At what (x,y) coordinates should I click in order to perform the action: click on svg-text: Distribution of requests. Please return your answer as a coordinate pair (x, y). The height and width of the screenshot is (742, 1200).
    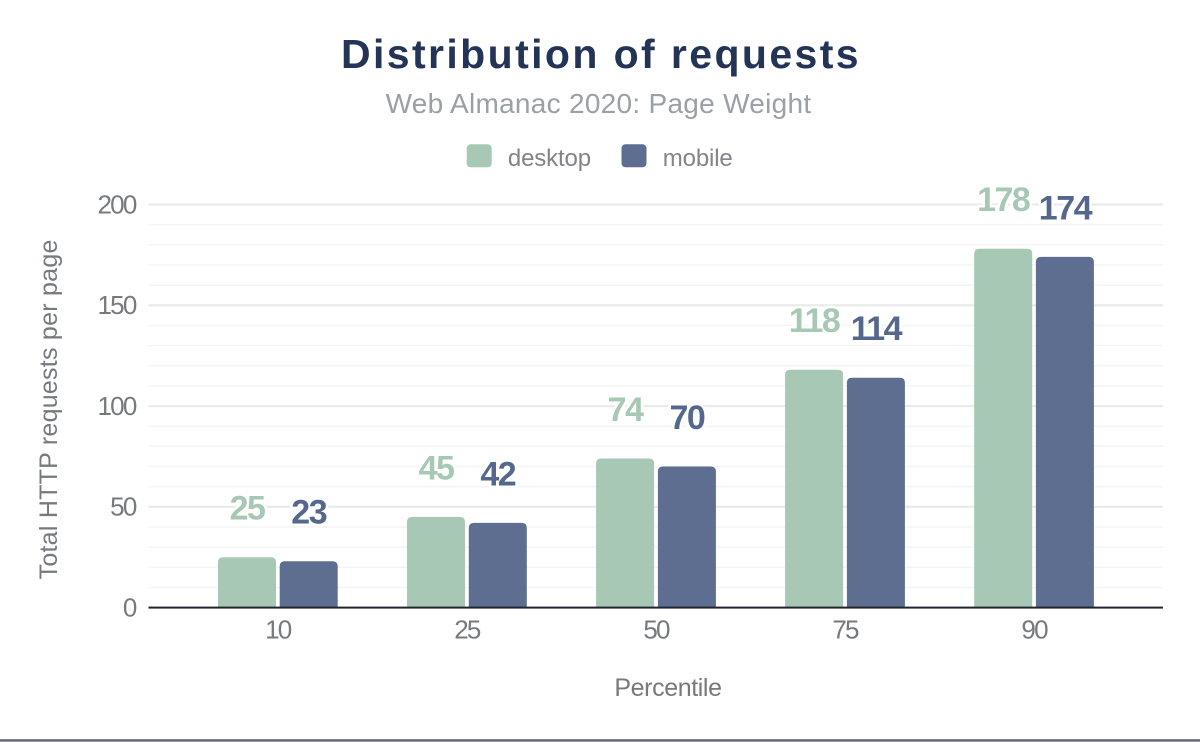
    Looking at the image, I should click on (601, 54).